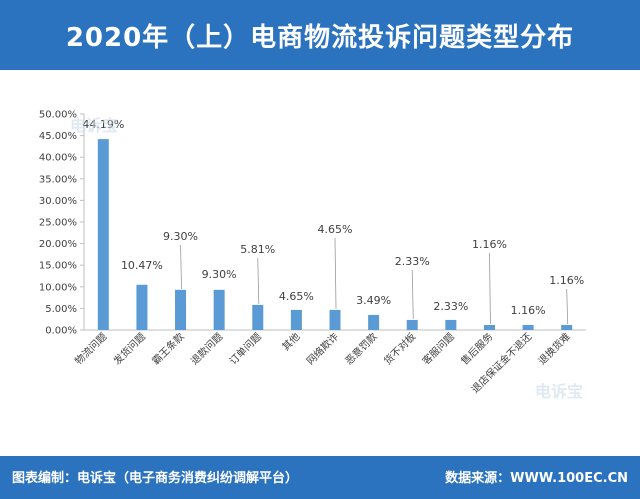 This screenshot has height=499, width=640. I want to click on x-tick-label: 物流问题, so click(90, 348).